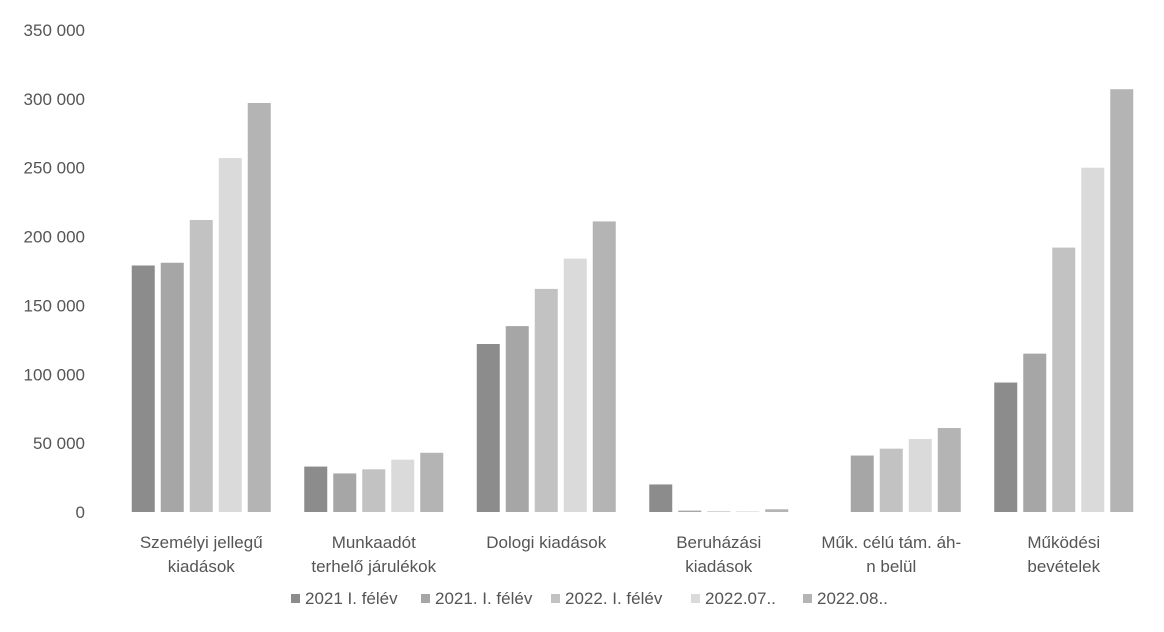 This screenshot has width=1164, height=632. I want to click on x-category-label: Működési bevételek, so click(1063, 554).